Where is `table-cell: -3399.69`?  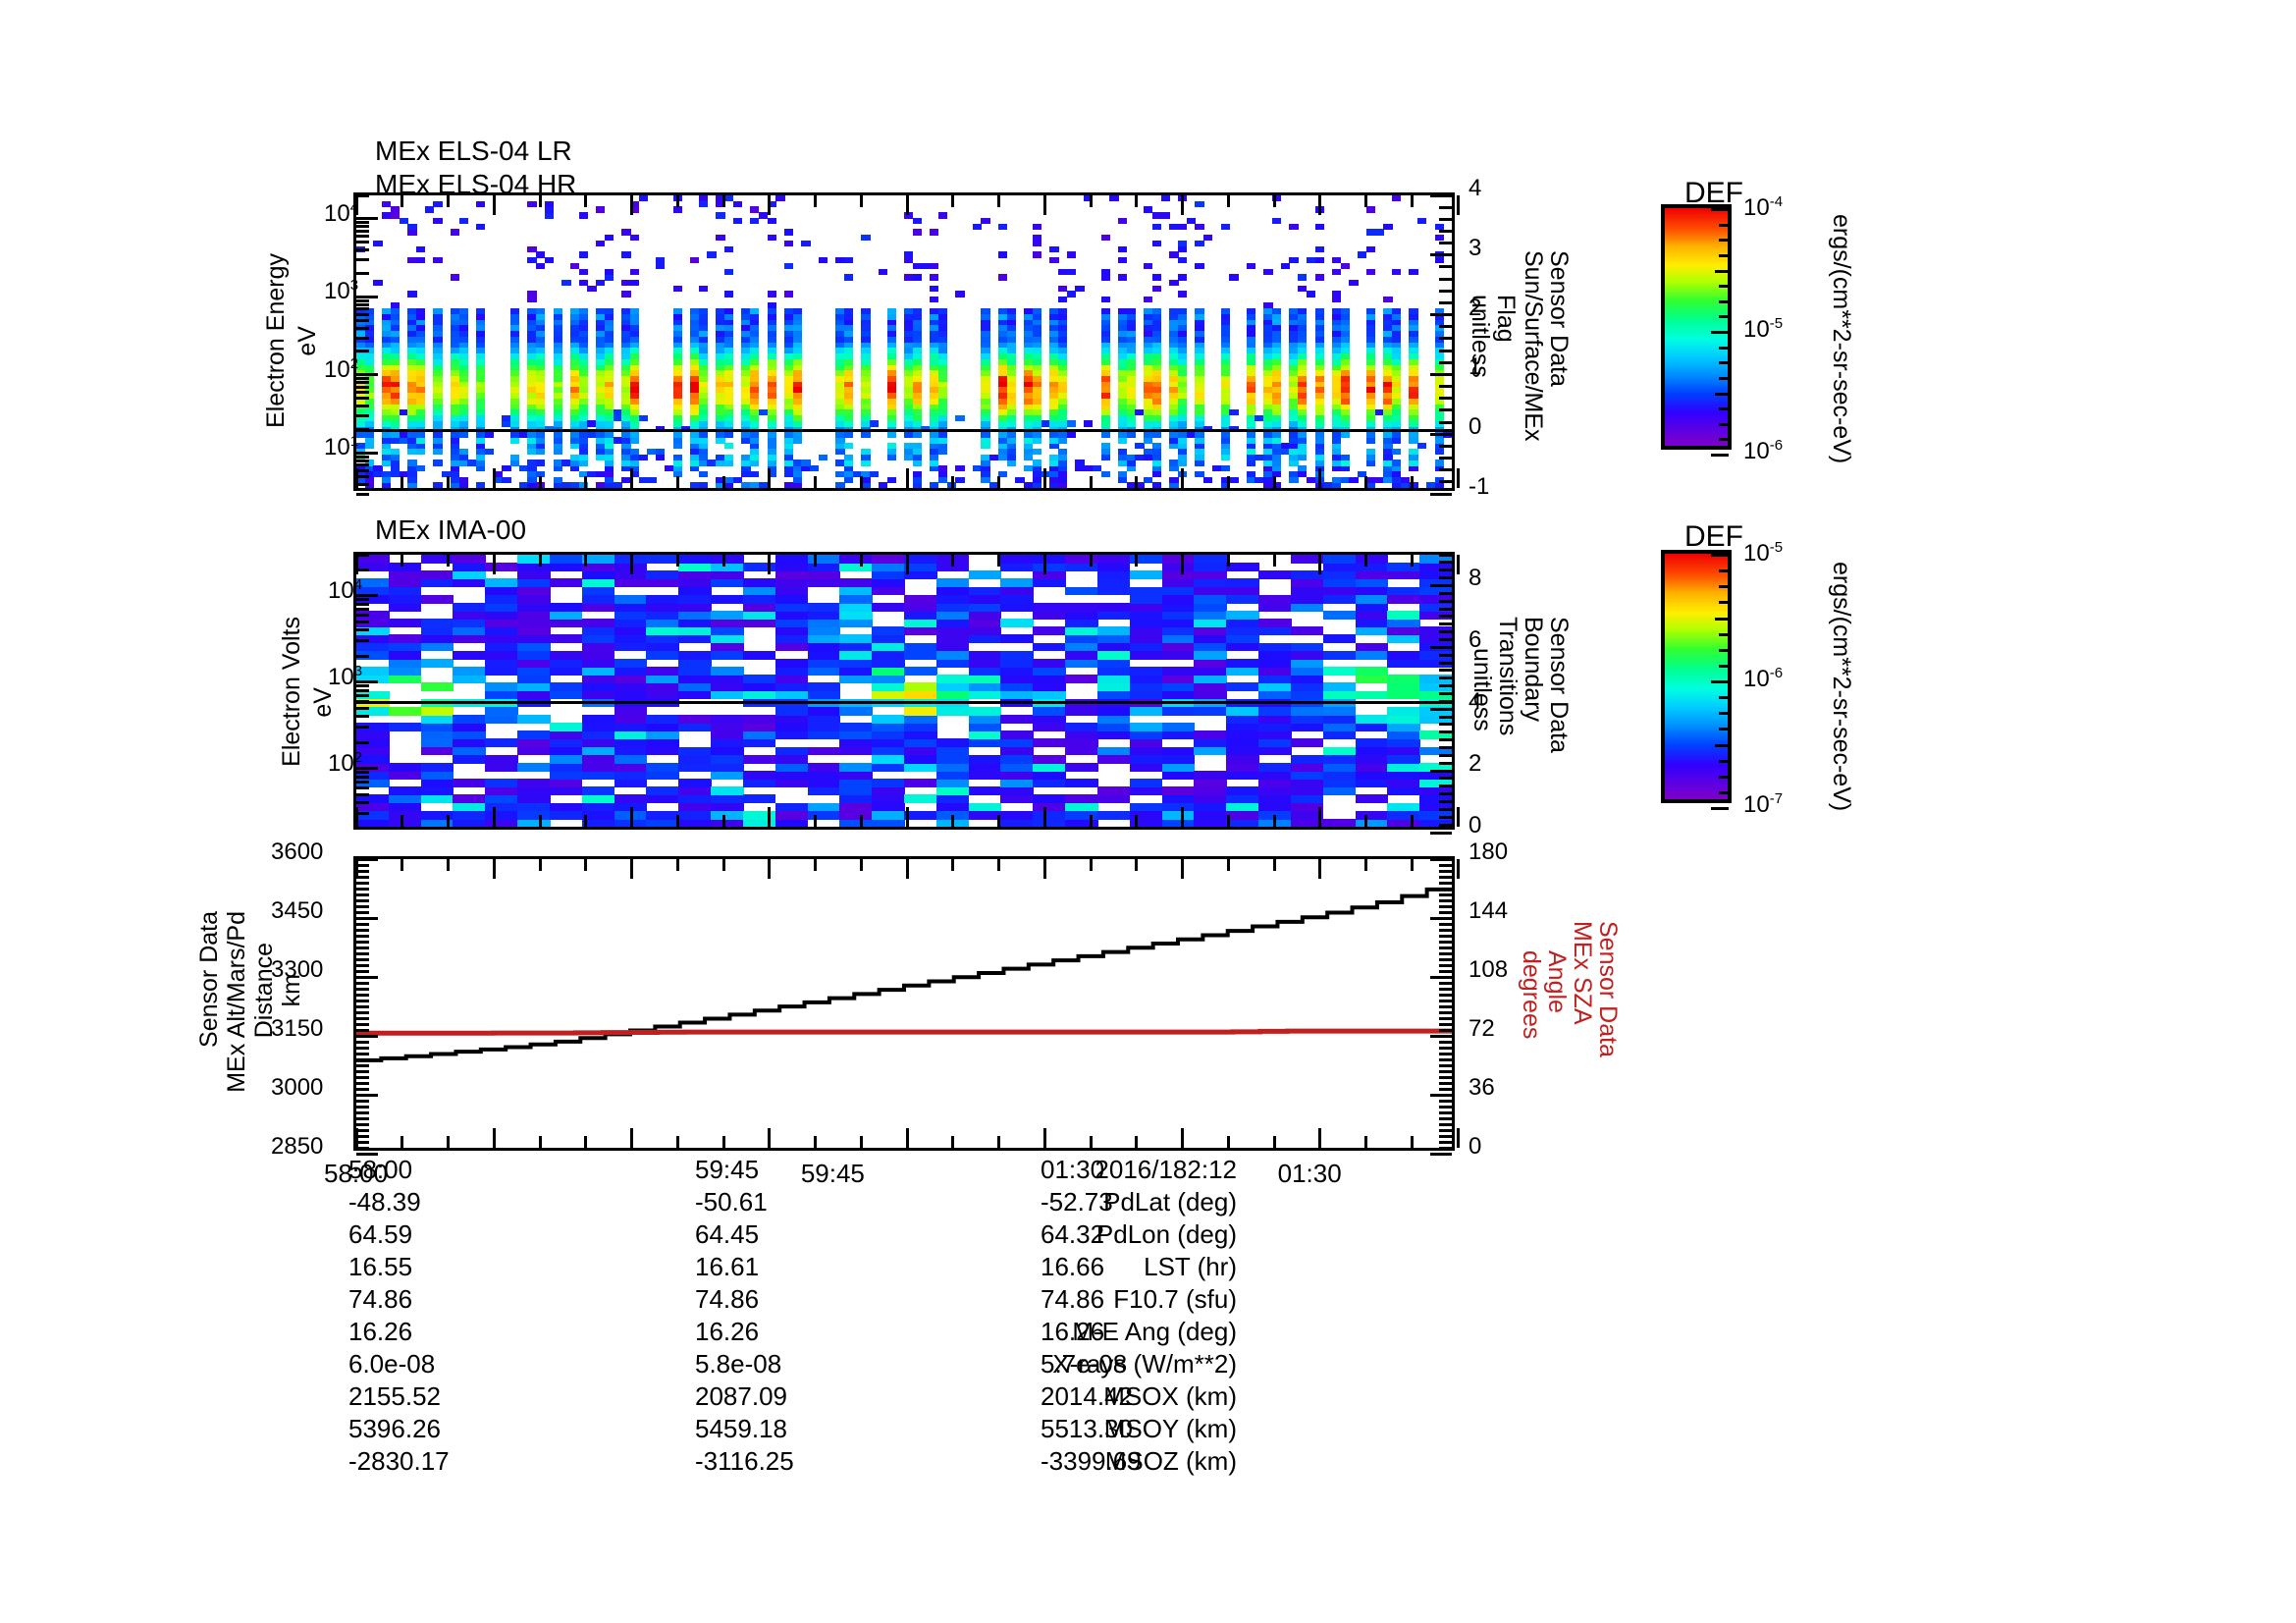 table-cell: -3399.69 is located at coordinates (1091, 1461).